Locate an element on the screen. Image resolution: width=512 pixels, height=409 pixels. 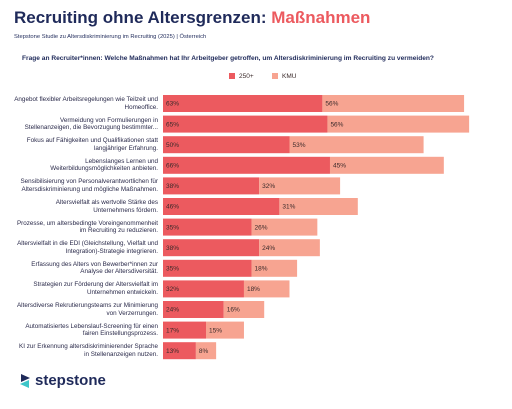
value-label: 53% is located at coordinates (299, 145).